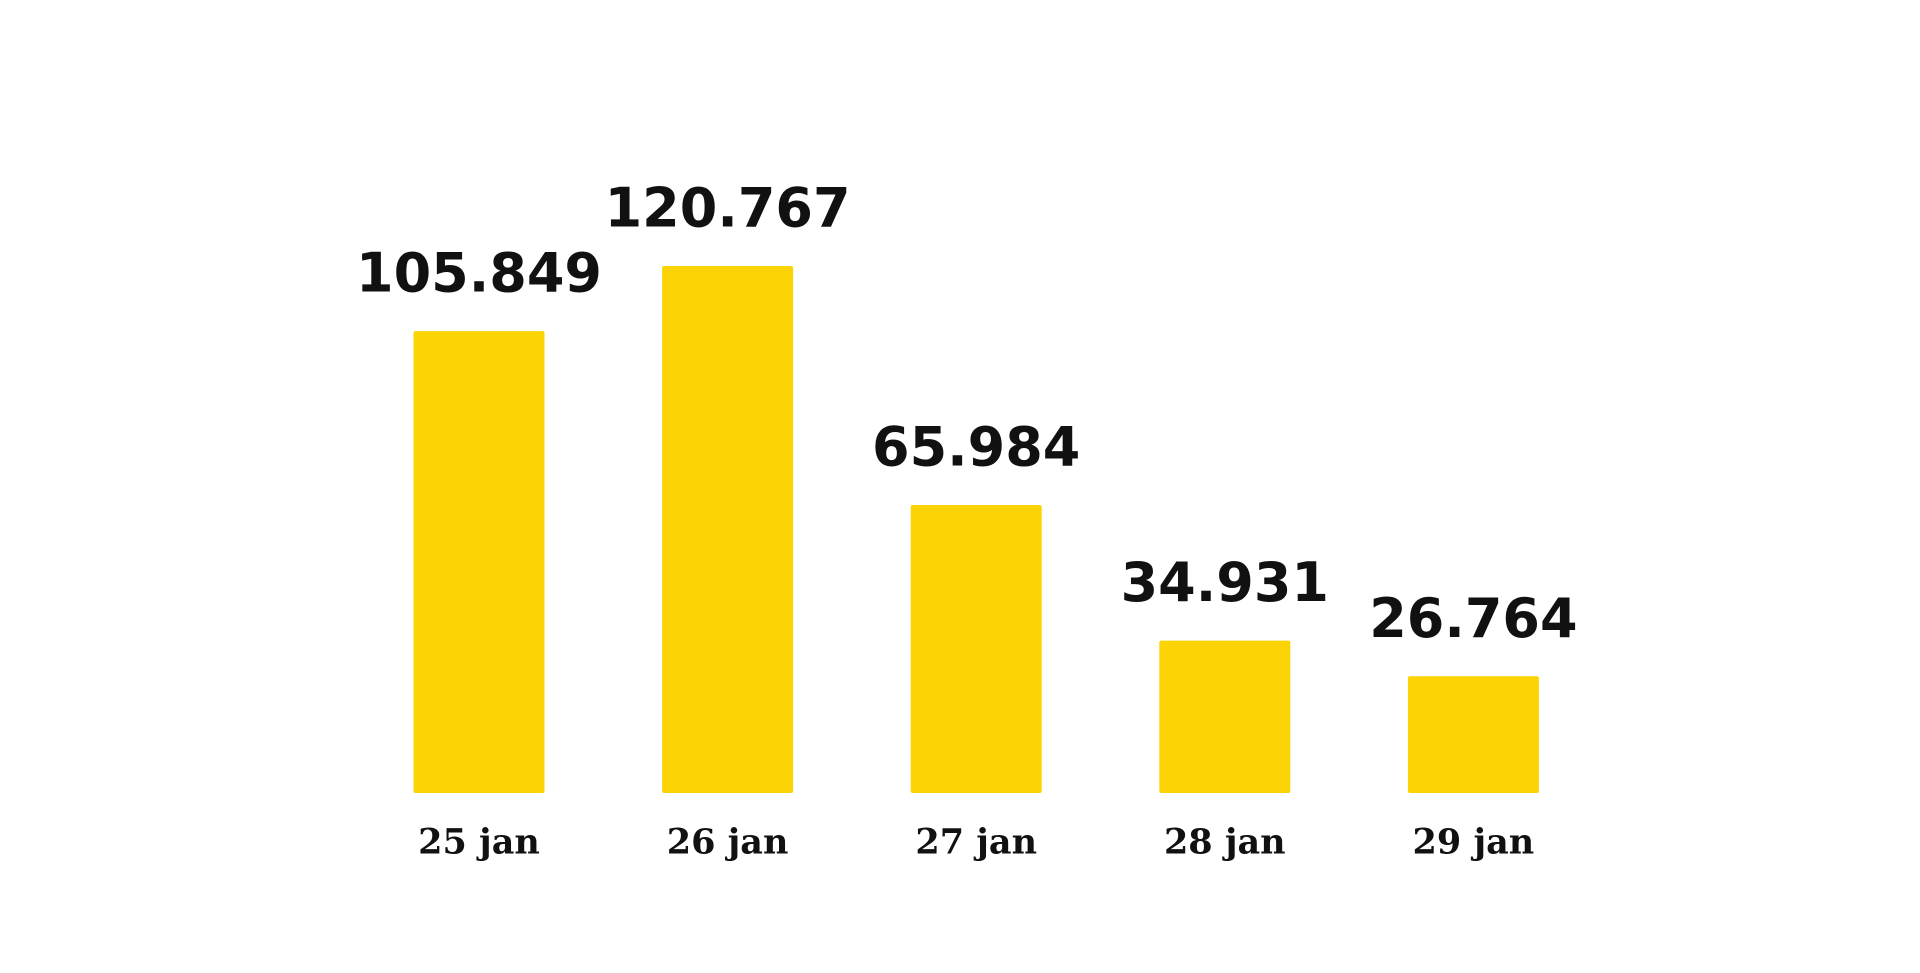 The image size is (1920, 973). Describe the element at coordinates (728, 842) in the screenshot. I see `x-tick-label: 26 jan` at that location.